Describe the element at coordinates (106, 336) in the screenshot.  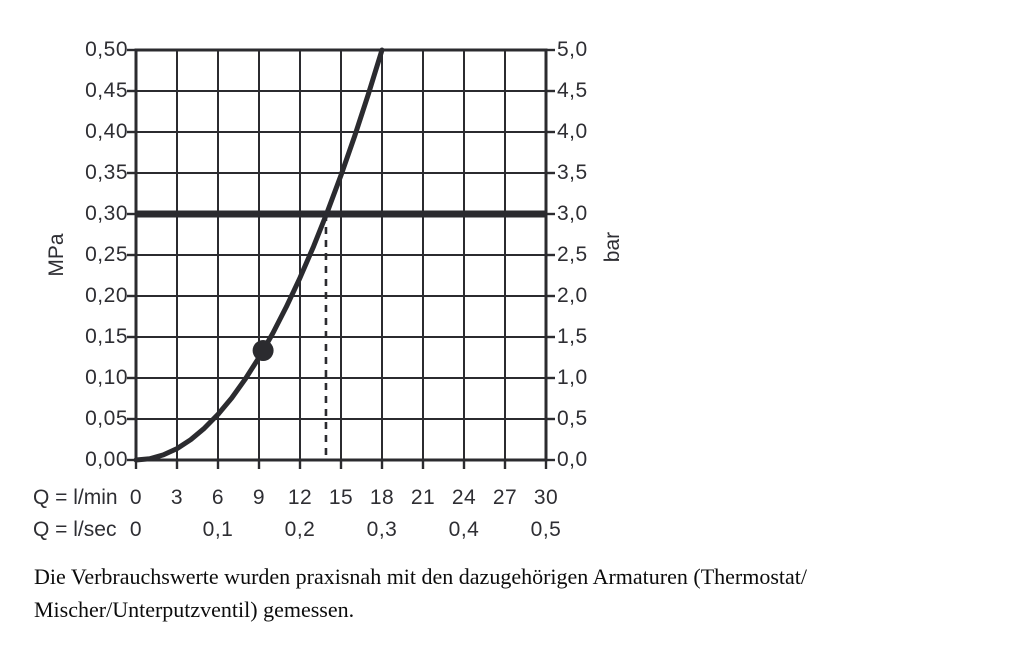
I see `left-axis-tick-label: 0,15` at that location.